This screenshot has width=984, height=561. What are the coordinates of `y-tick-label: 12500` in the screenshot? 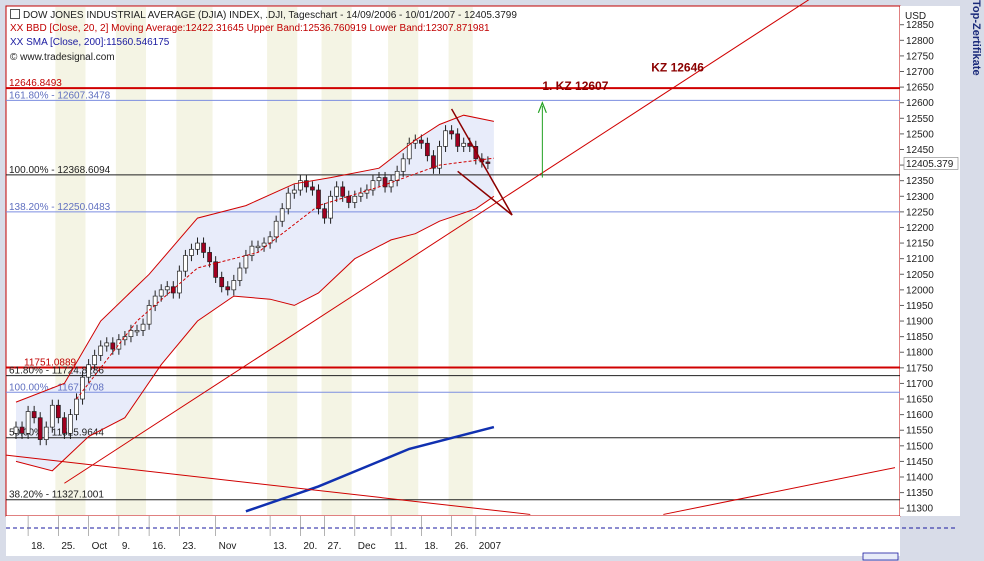 It's located at (920, 134).